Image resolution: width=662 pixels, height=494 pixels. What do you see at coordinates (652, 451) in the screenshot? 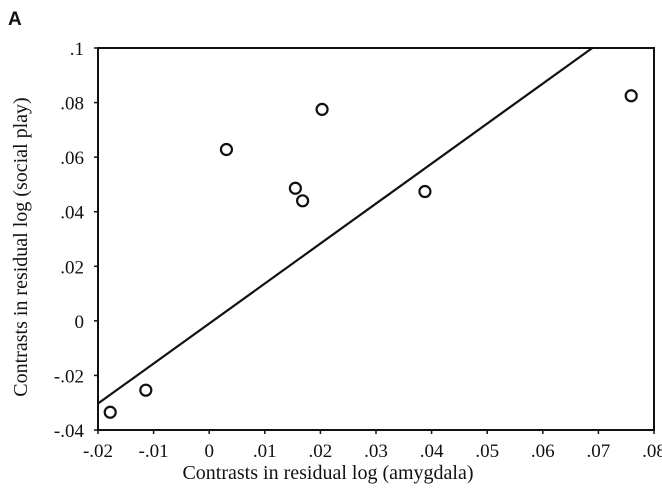
I see `x-tick-label: .08` at bounding box center [652, 451].